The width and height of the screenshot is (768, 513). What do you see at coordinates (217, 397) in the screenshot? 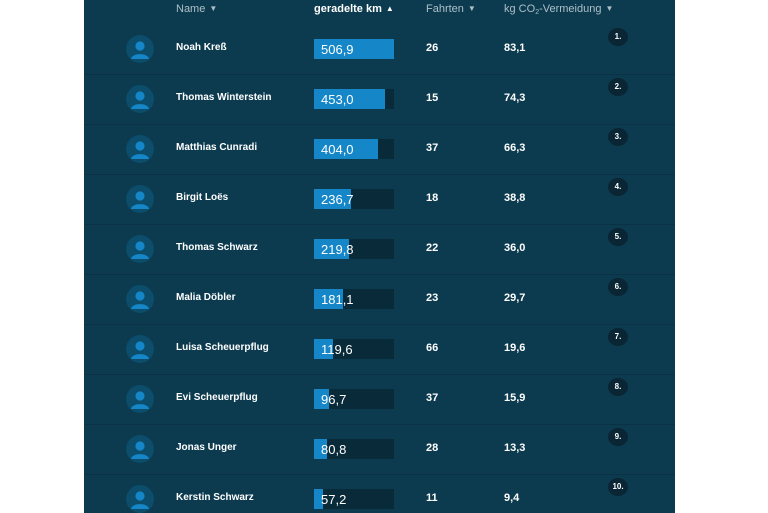
I see `participant-name: Evi Scheuerpflug` at bounding box center [217, 397].